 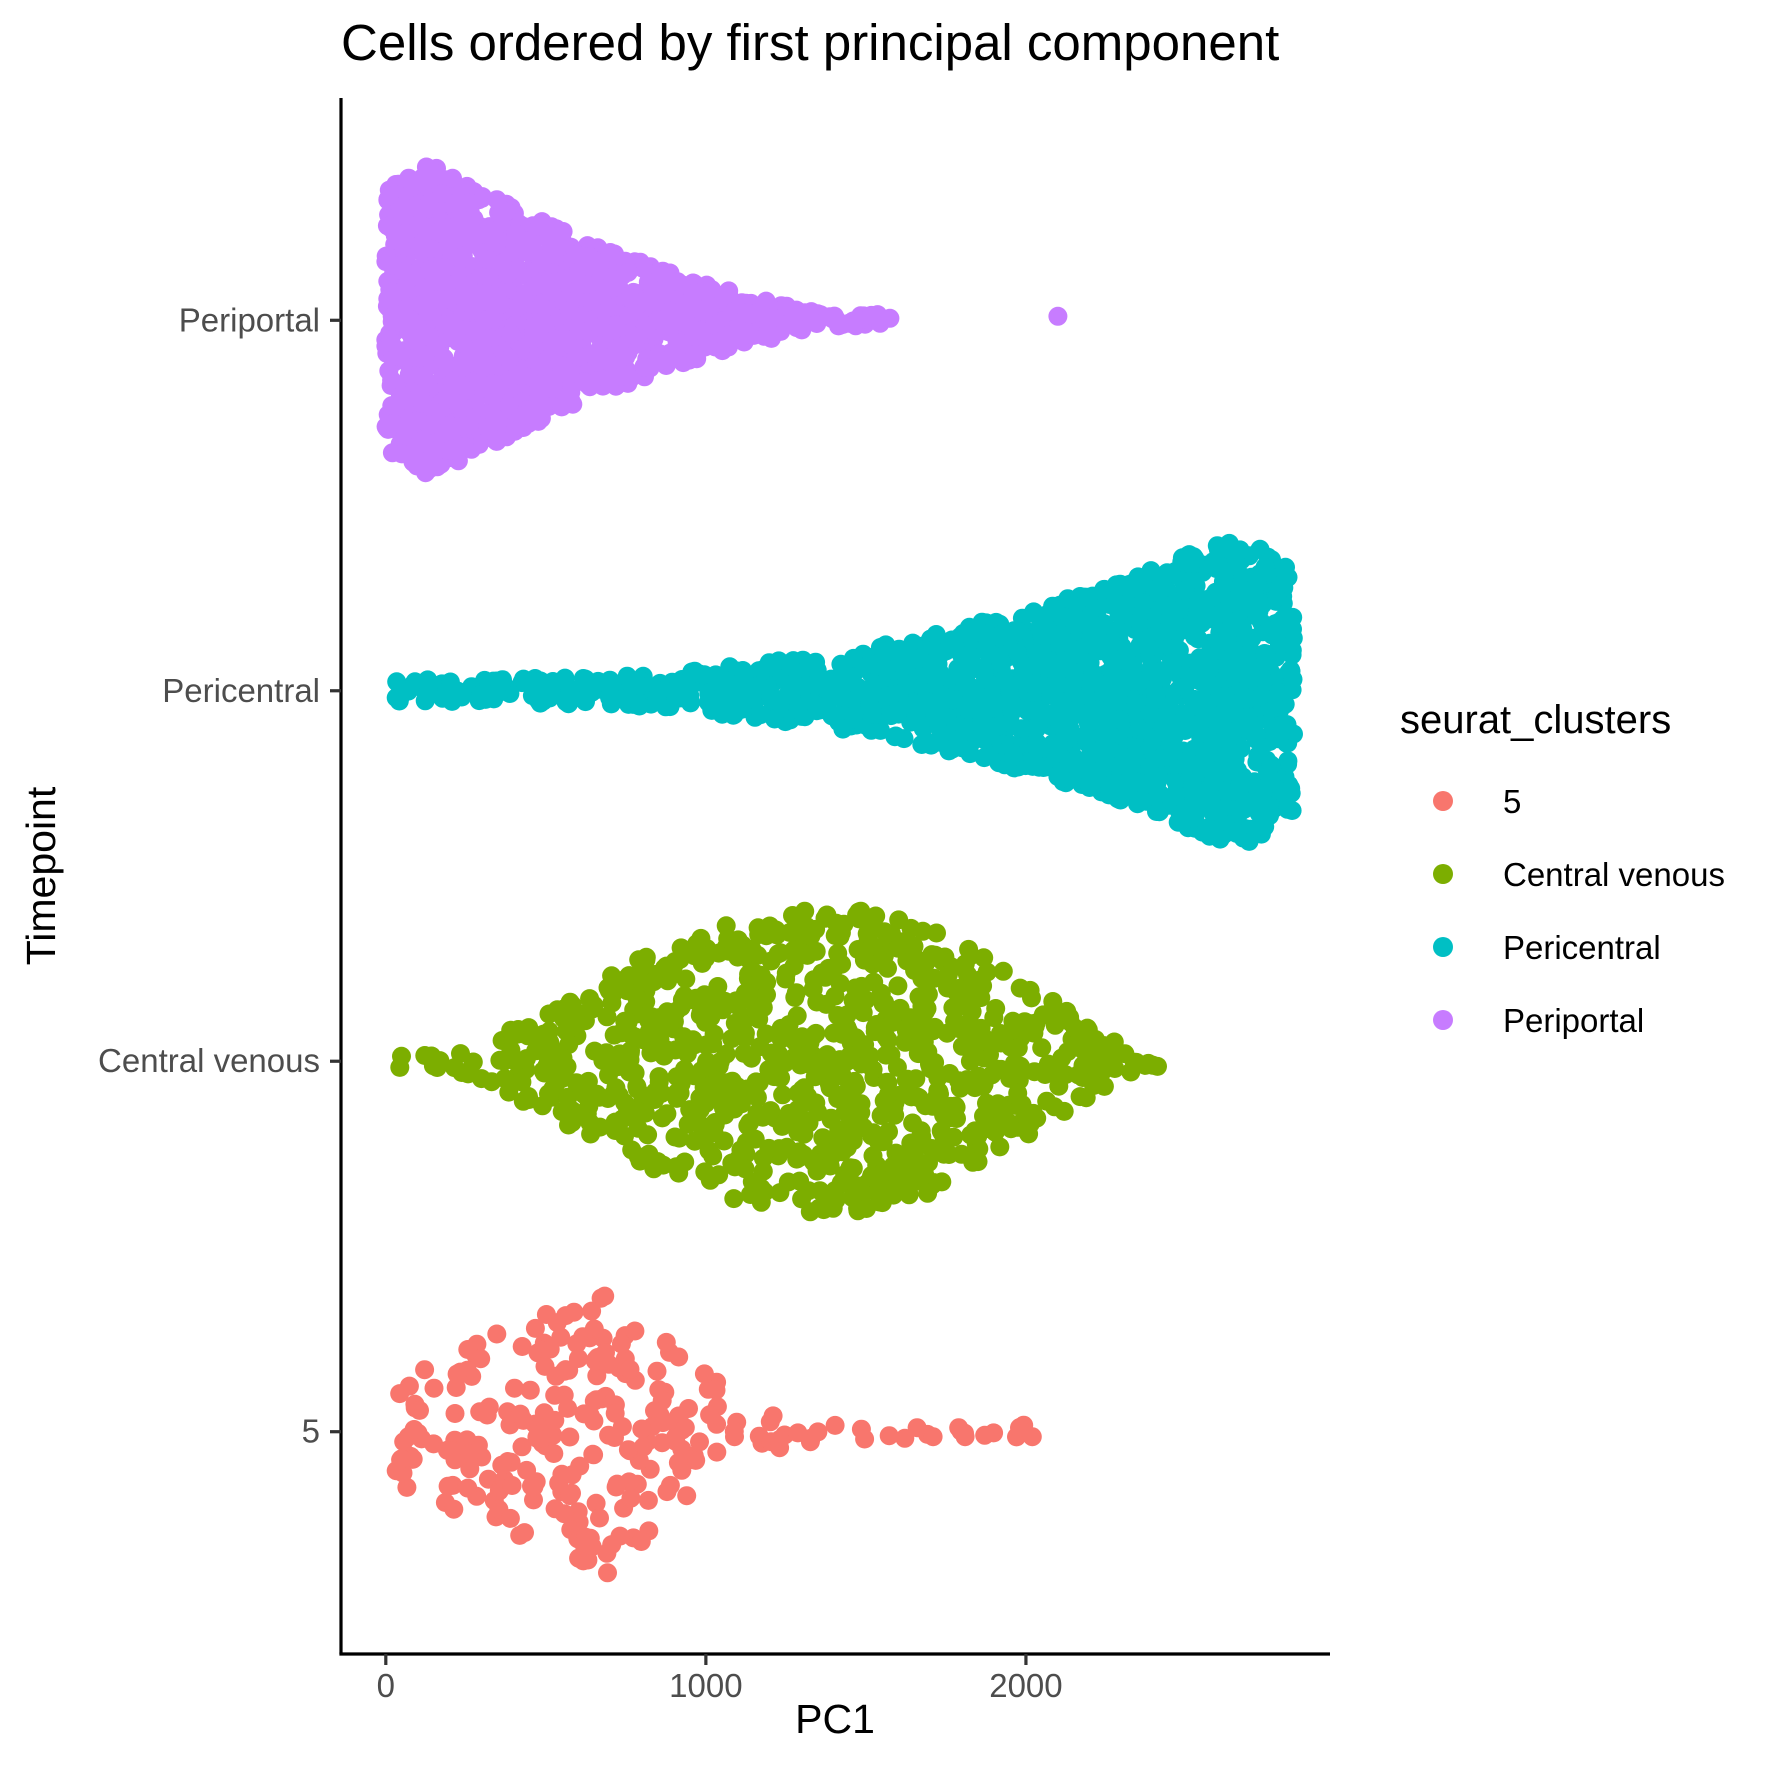 I want to click on x-axis-ticks: 0 1000 2000, so click(x=720, y=1679).